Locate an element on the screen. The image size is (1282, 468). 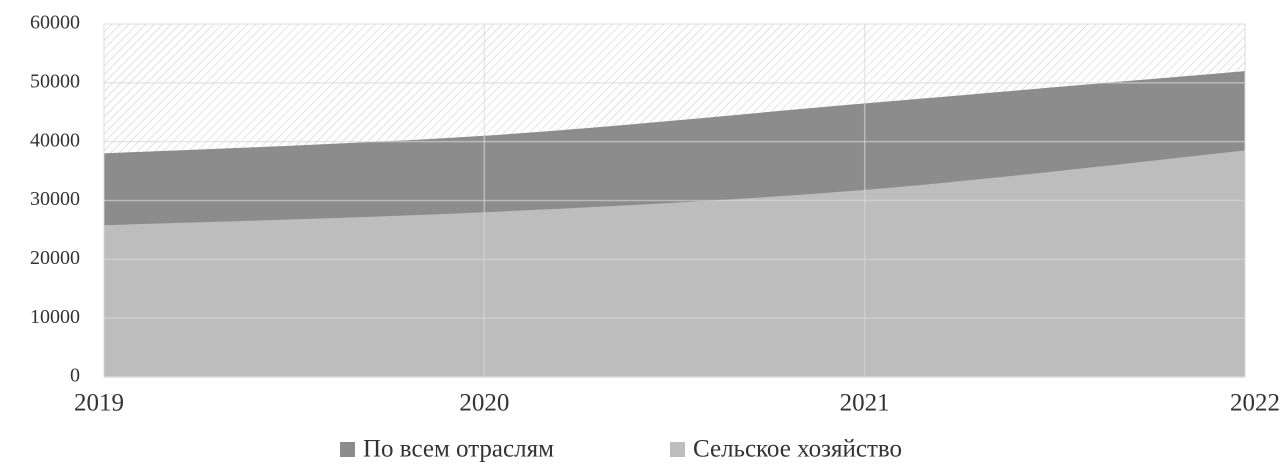
x-tick-label: 2022 is located at coordinates (1255, 403).